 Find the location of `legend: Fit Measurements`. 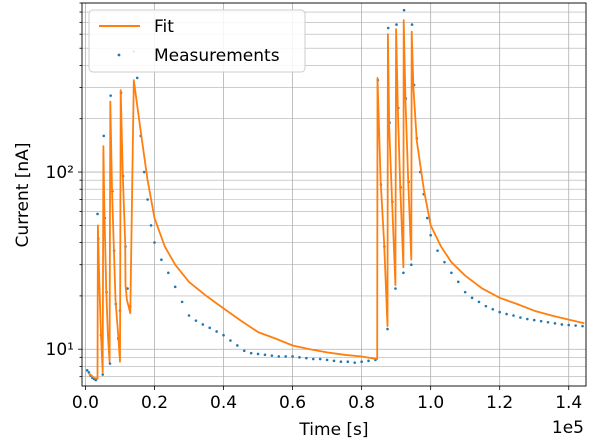

legend: Fit Measurements is located at coordinates (197, 41).